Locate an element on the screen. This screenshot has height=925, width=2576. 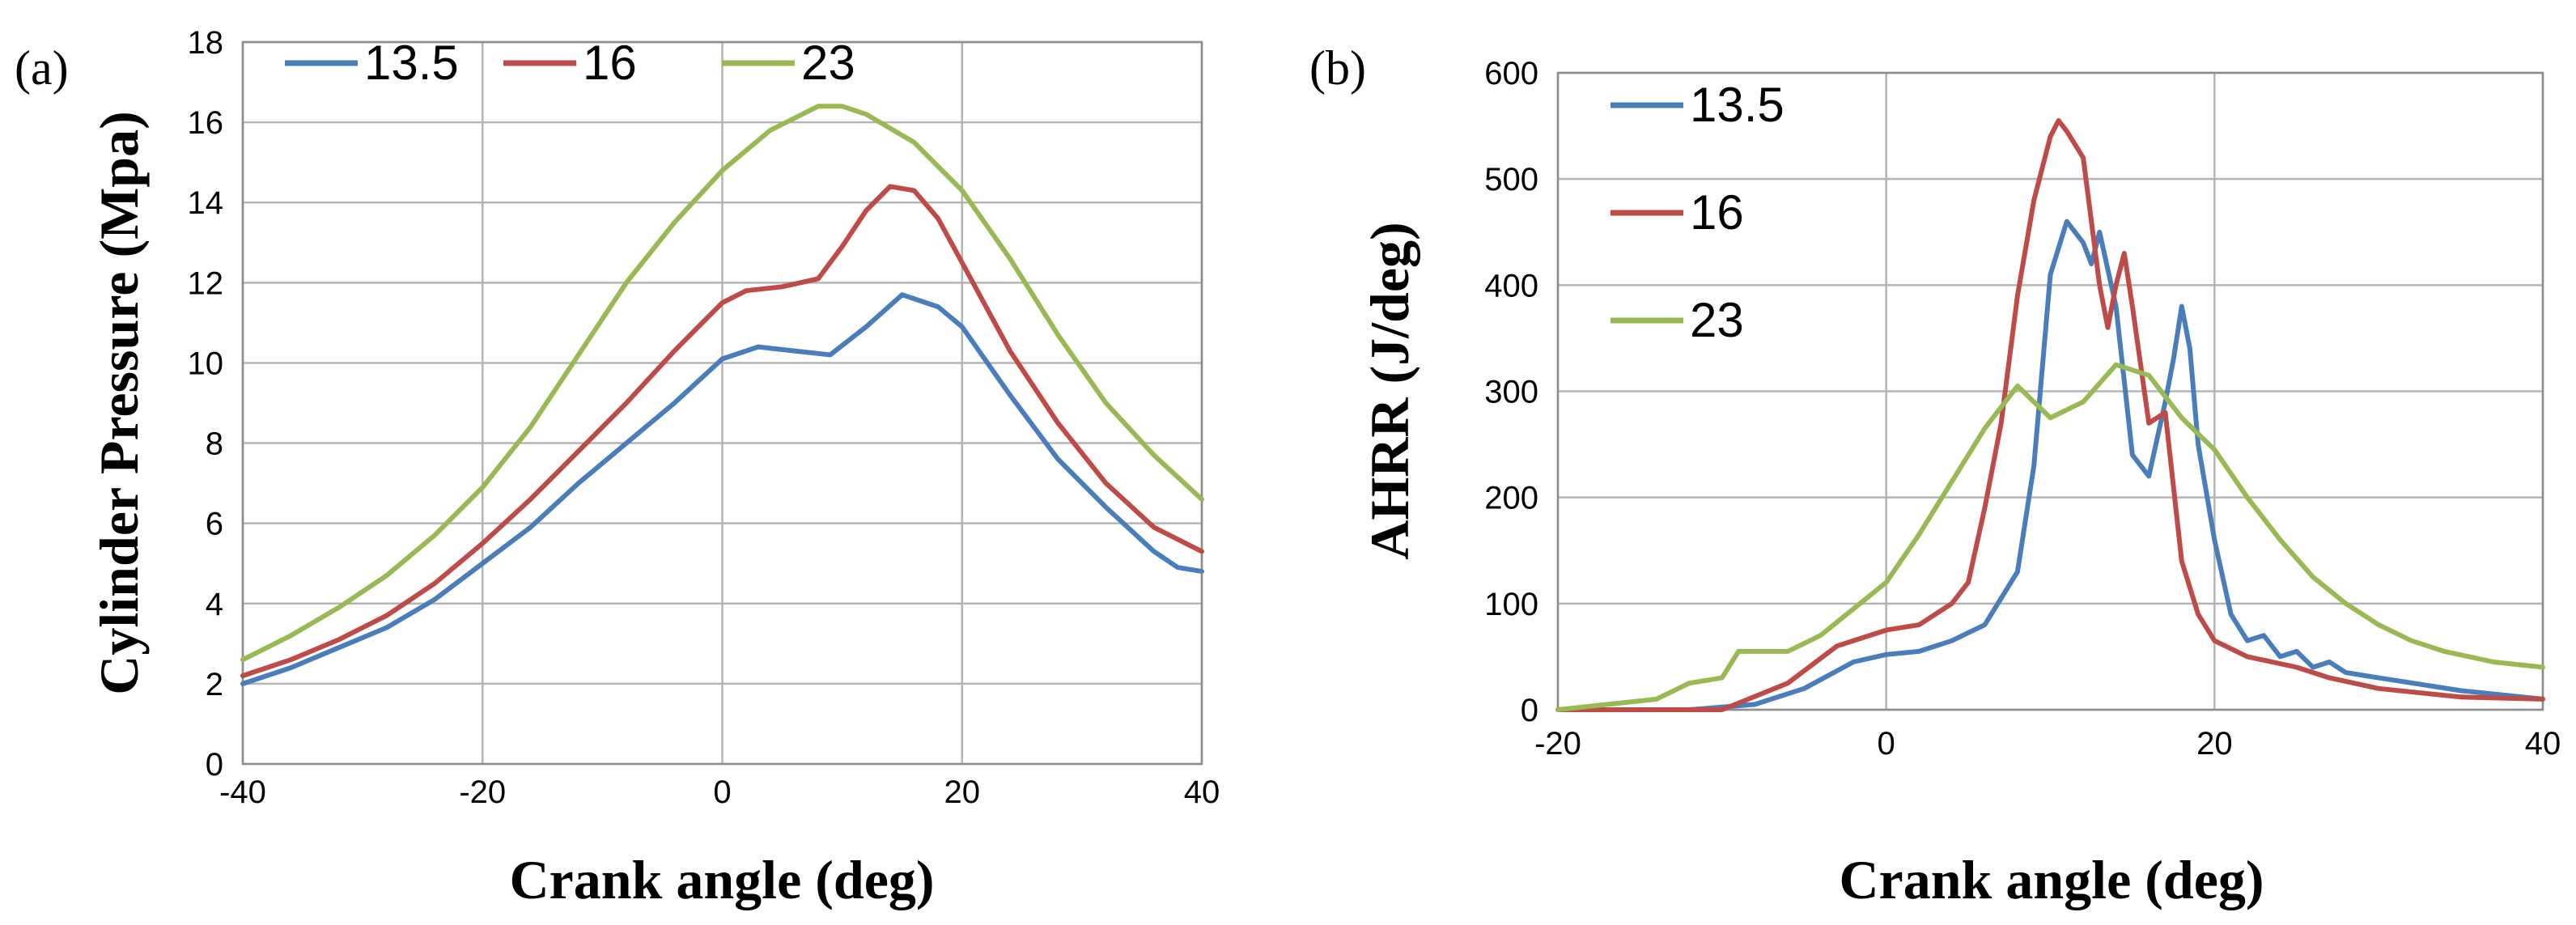
x-tick-label: -40 is located at coordinates (242, 792).